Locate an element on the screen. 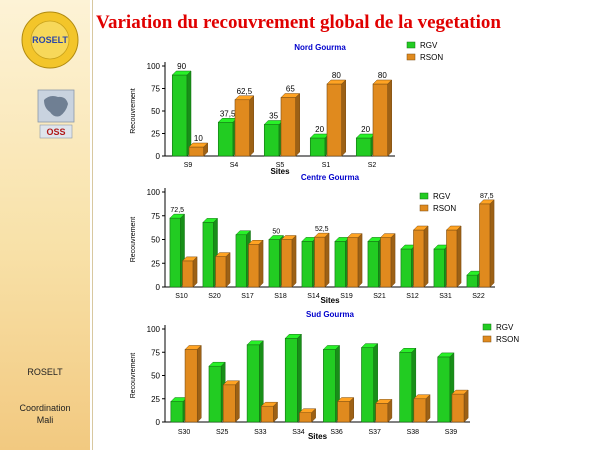 Image resolution: width=600 pixels, height=450 pixels. oss-logo: OSS is located at coordinates (56, 114).